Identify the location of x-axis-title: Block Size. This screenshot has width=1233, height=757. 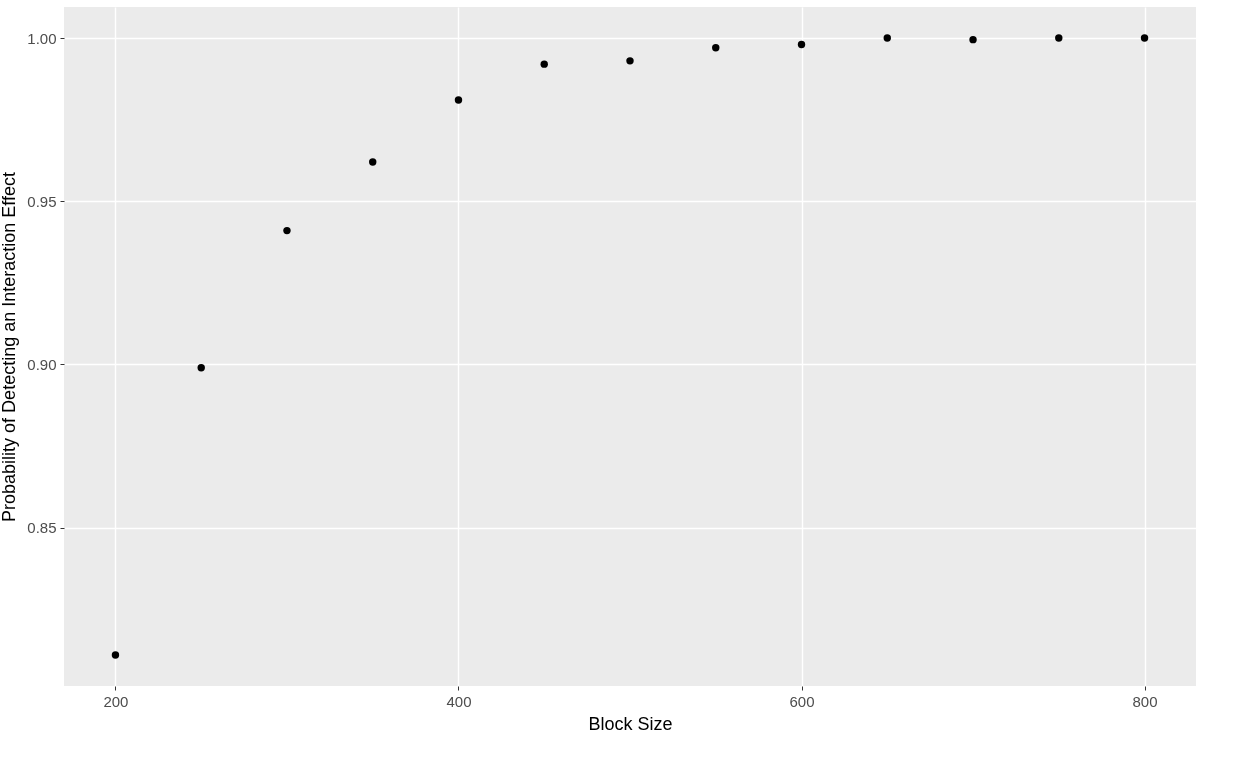
(630, 723).